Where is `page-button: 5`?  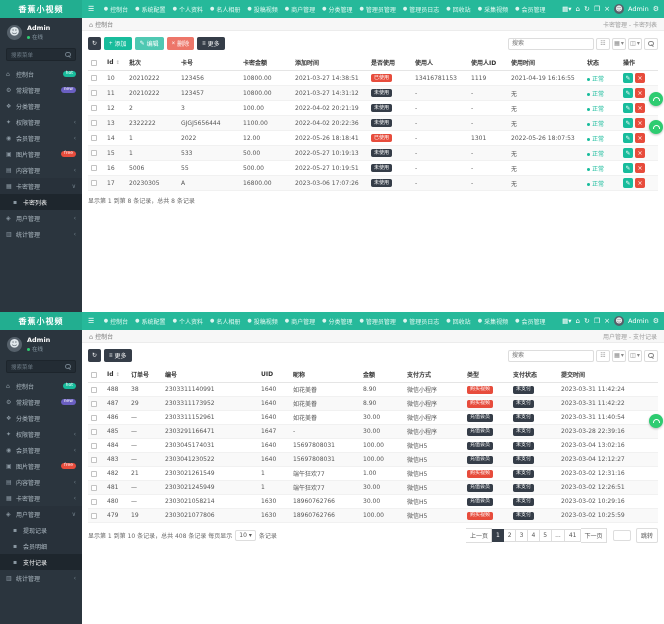 page-button: 5 is located at coordinates (545, 535).